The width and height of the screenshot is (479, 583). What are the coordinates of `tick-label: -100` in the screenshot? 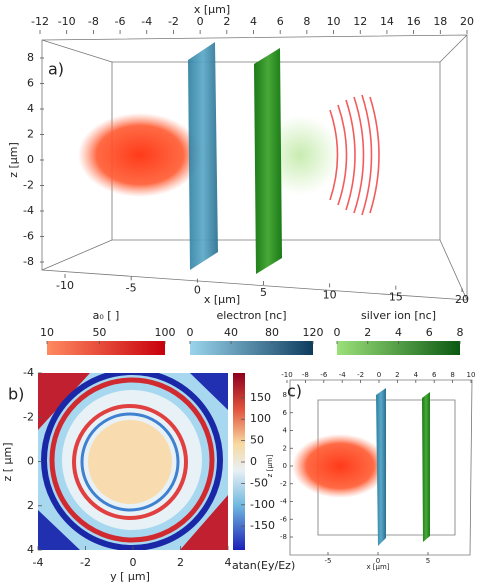 It's located at (262, 504).